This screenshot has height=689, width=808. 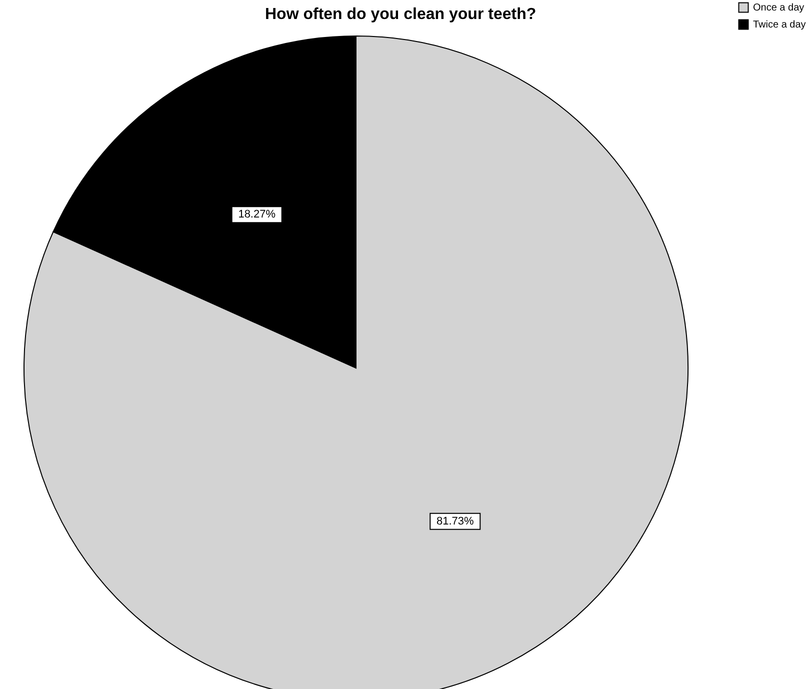 What do you see at coordinates (455, 521) in the screenshot?
I see `data-label: 81.73%` at bounding box center [455, 521].